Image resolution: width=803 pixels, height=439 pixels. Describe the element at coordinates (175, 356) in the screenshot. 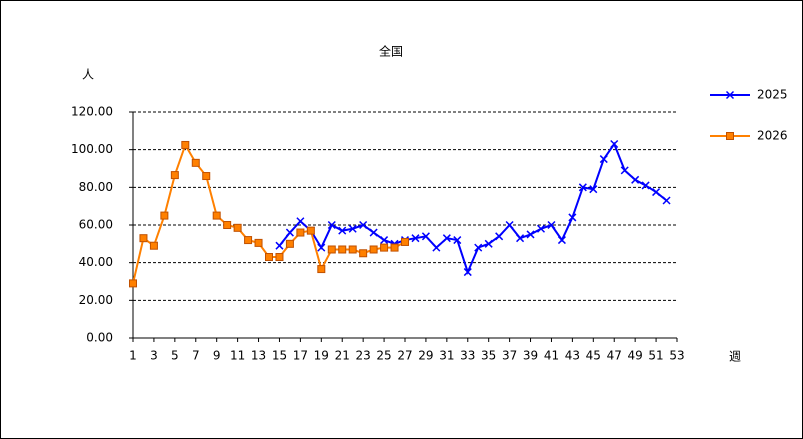

I see `x-tick-label: 5` at that location.